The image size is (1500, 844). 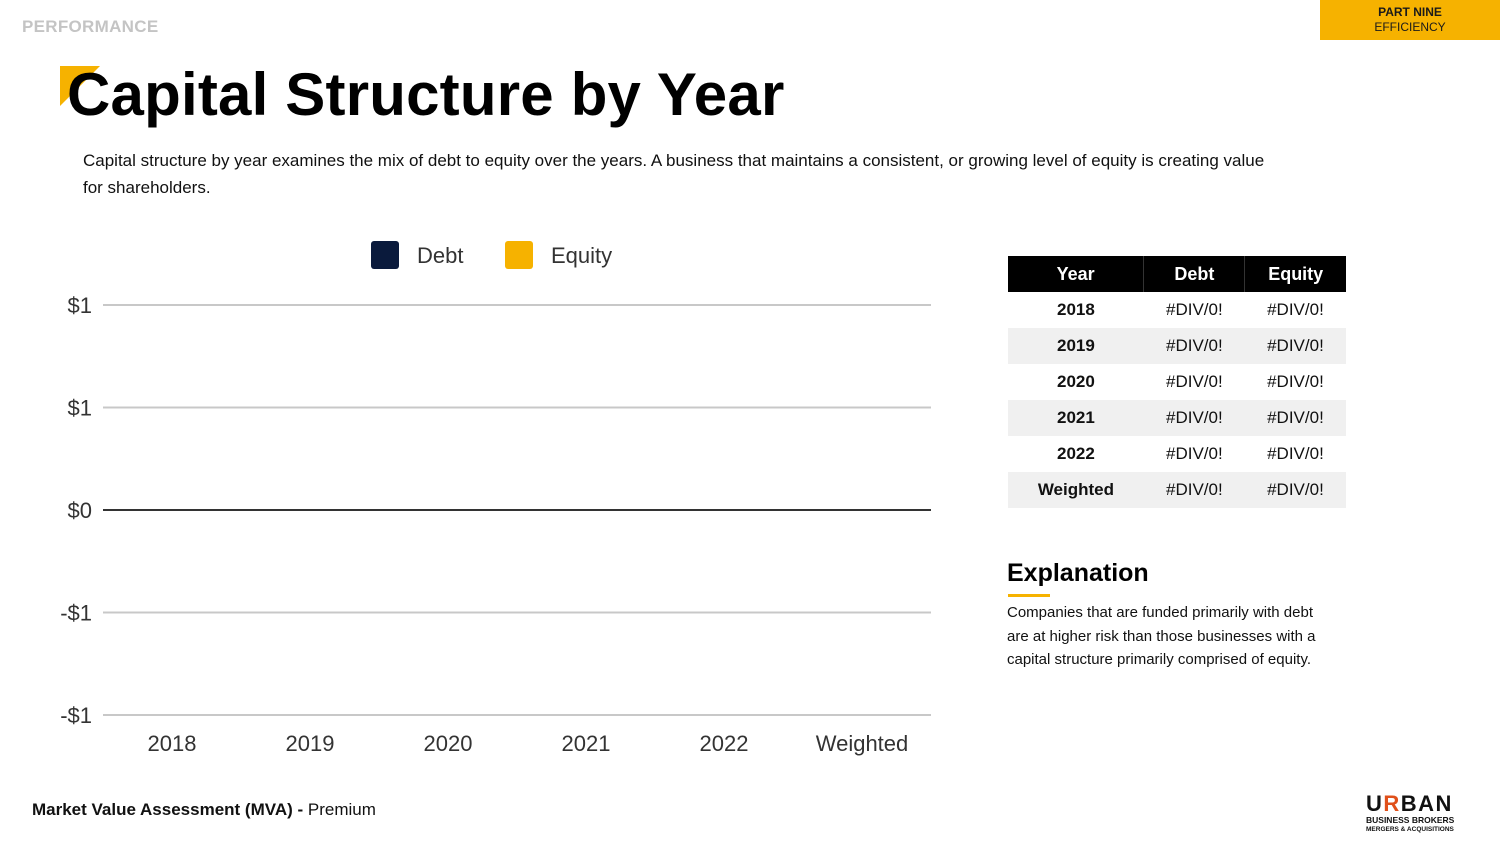 What do you see at coordinates (341, 809) in the screenshot?
I see `footer-tier: Premium` at bounding box center [341, 809].